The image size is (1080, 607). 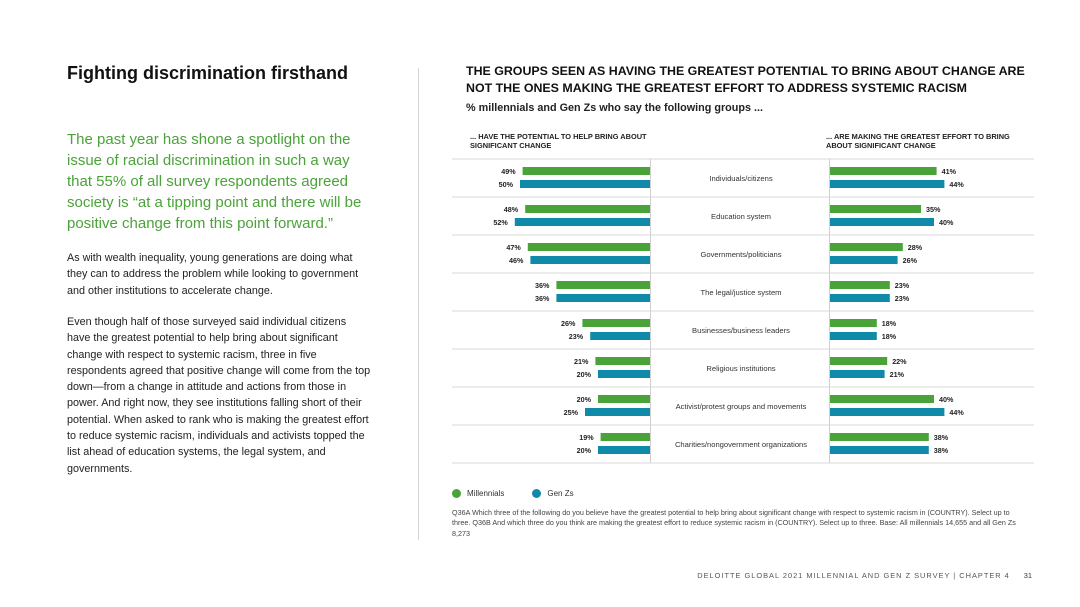 I want to click on category-label: Businesses/business leaders, so click(x=741, y=330).